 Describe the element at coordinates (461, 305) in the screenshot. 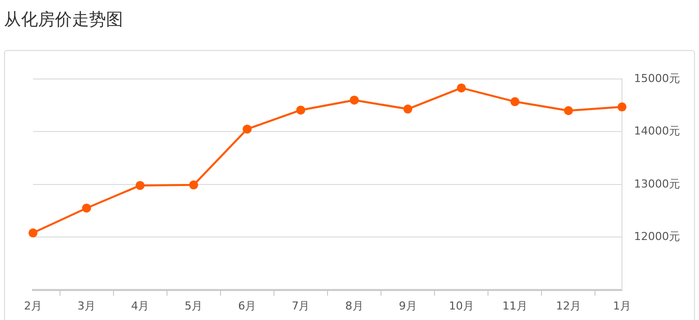

I see `x-tick-label: 10月` at that location.